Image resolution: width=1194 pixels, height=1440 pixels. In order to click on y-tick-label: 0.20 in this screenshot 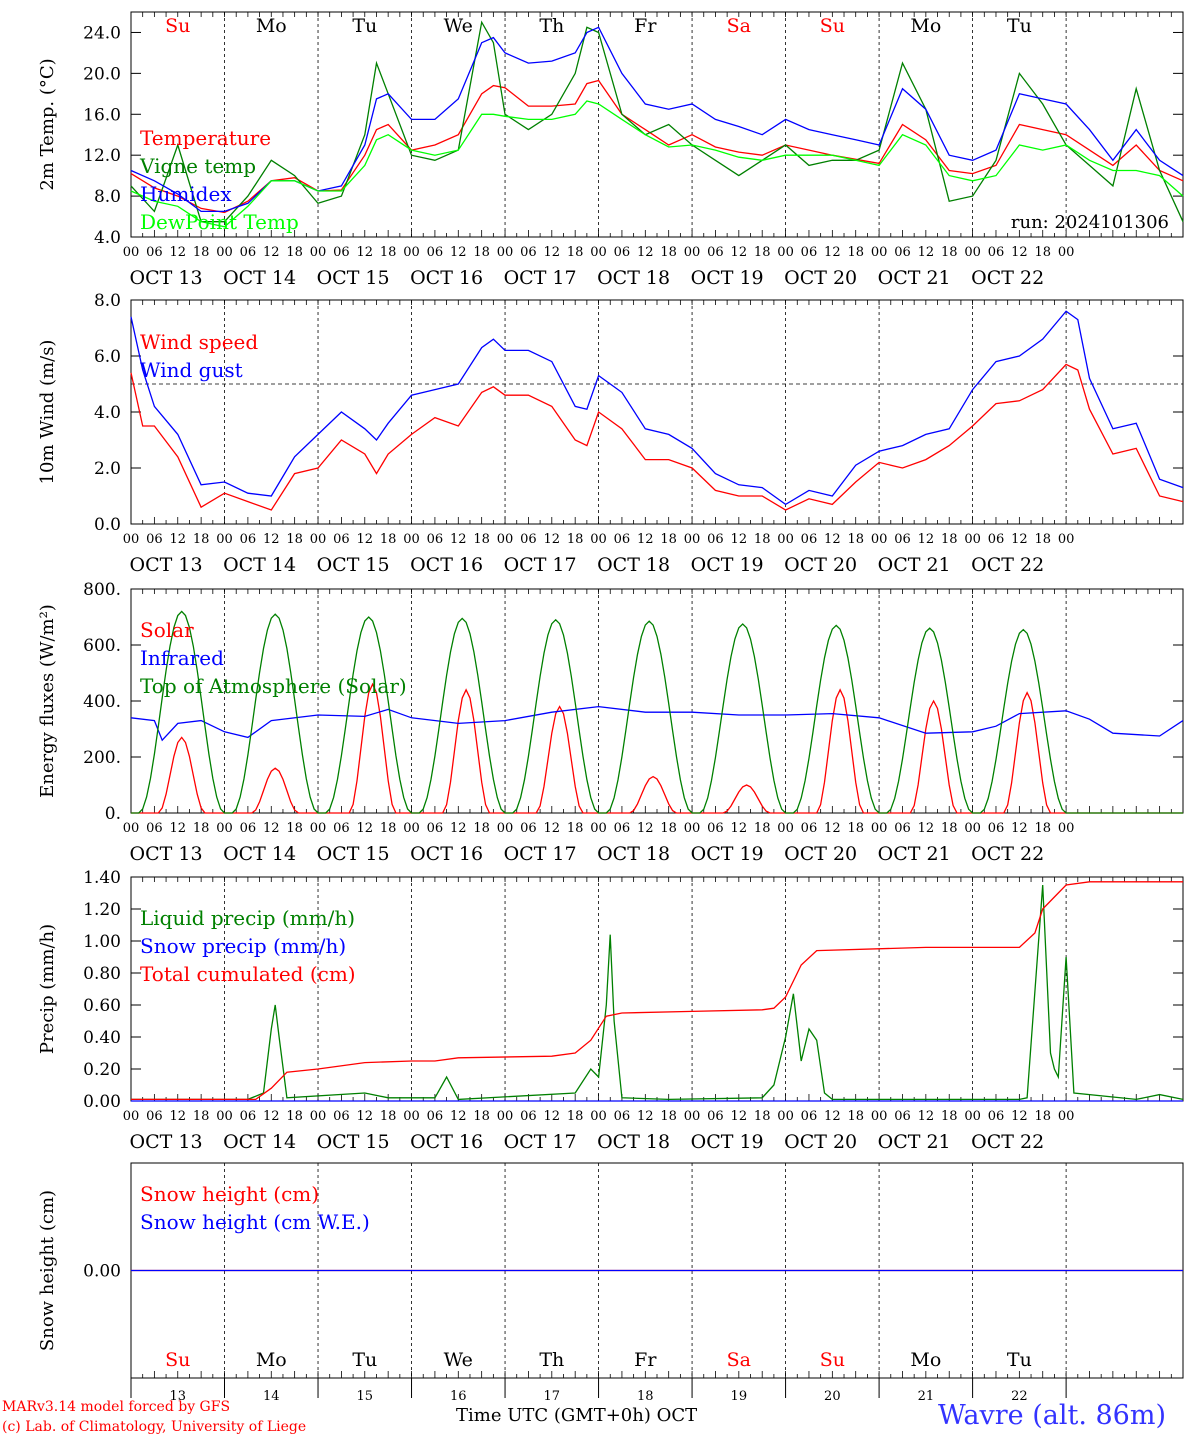, I will do `click(102, 1070)`.